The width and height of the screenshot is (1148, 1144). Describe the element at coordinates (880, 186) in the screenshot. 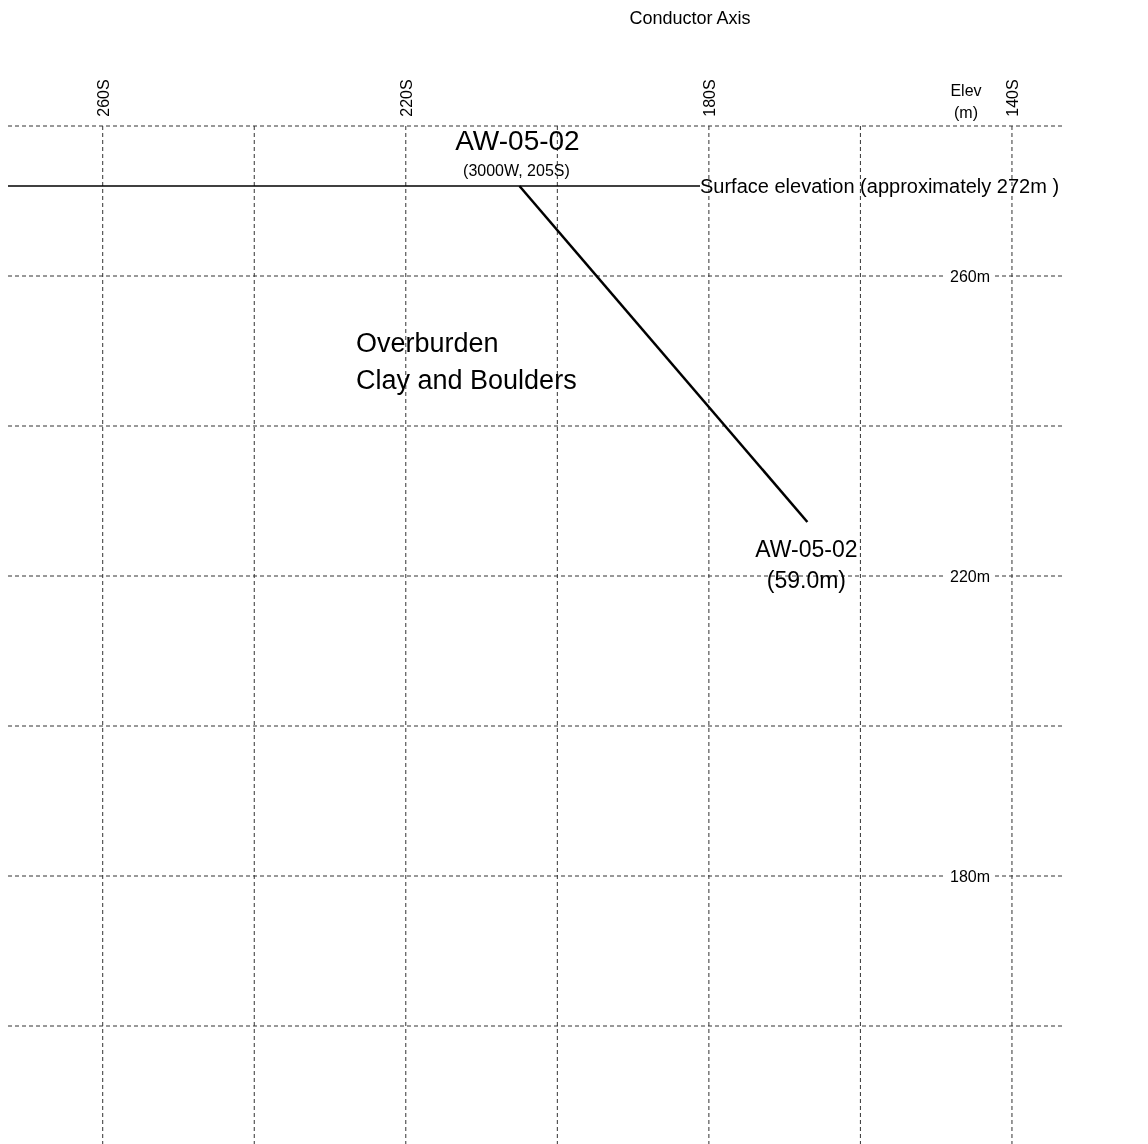

I see `ref-line-label: Surface elevation (approximately 272m )` at that location.